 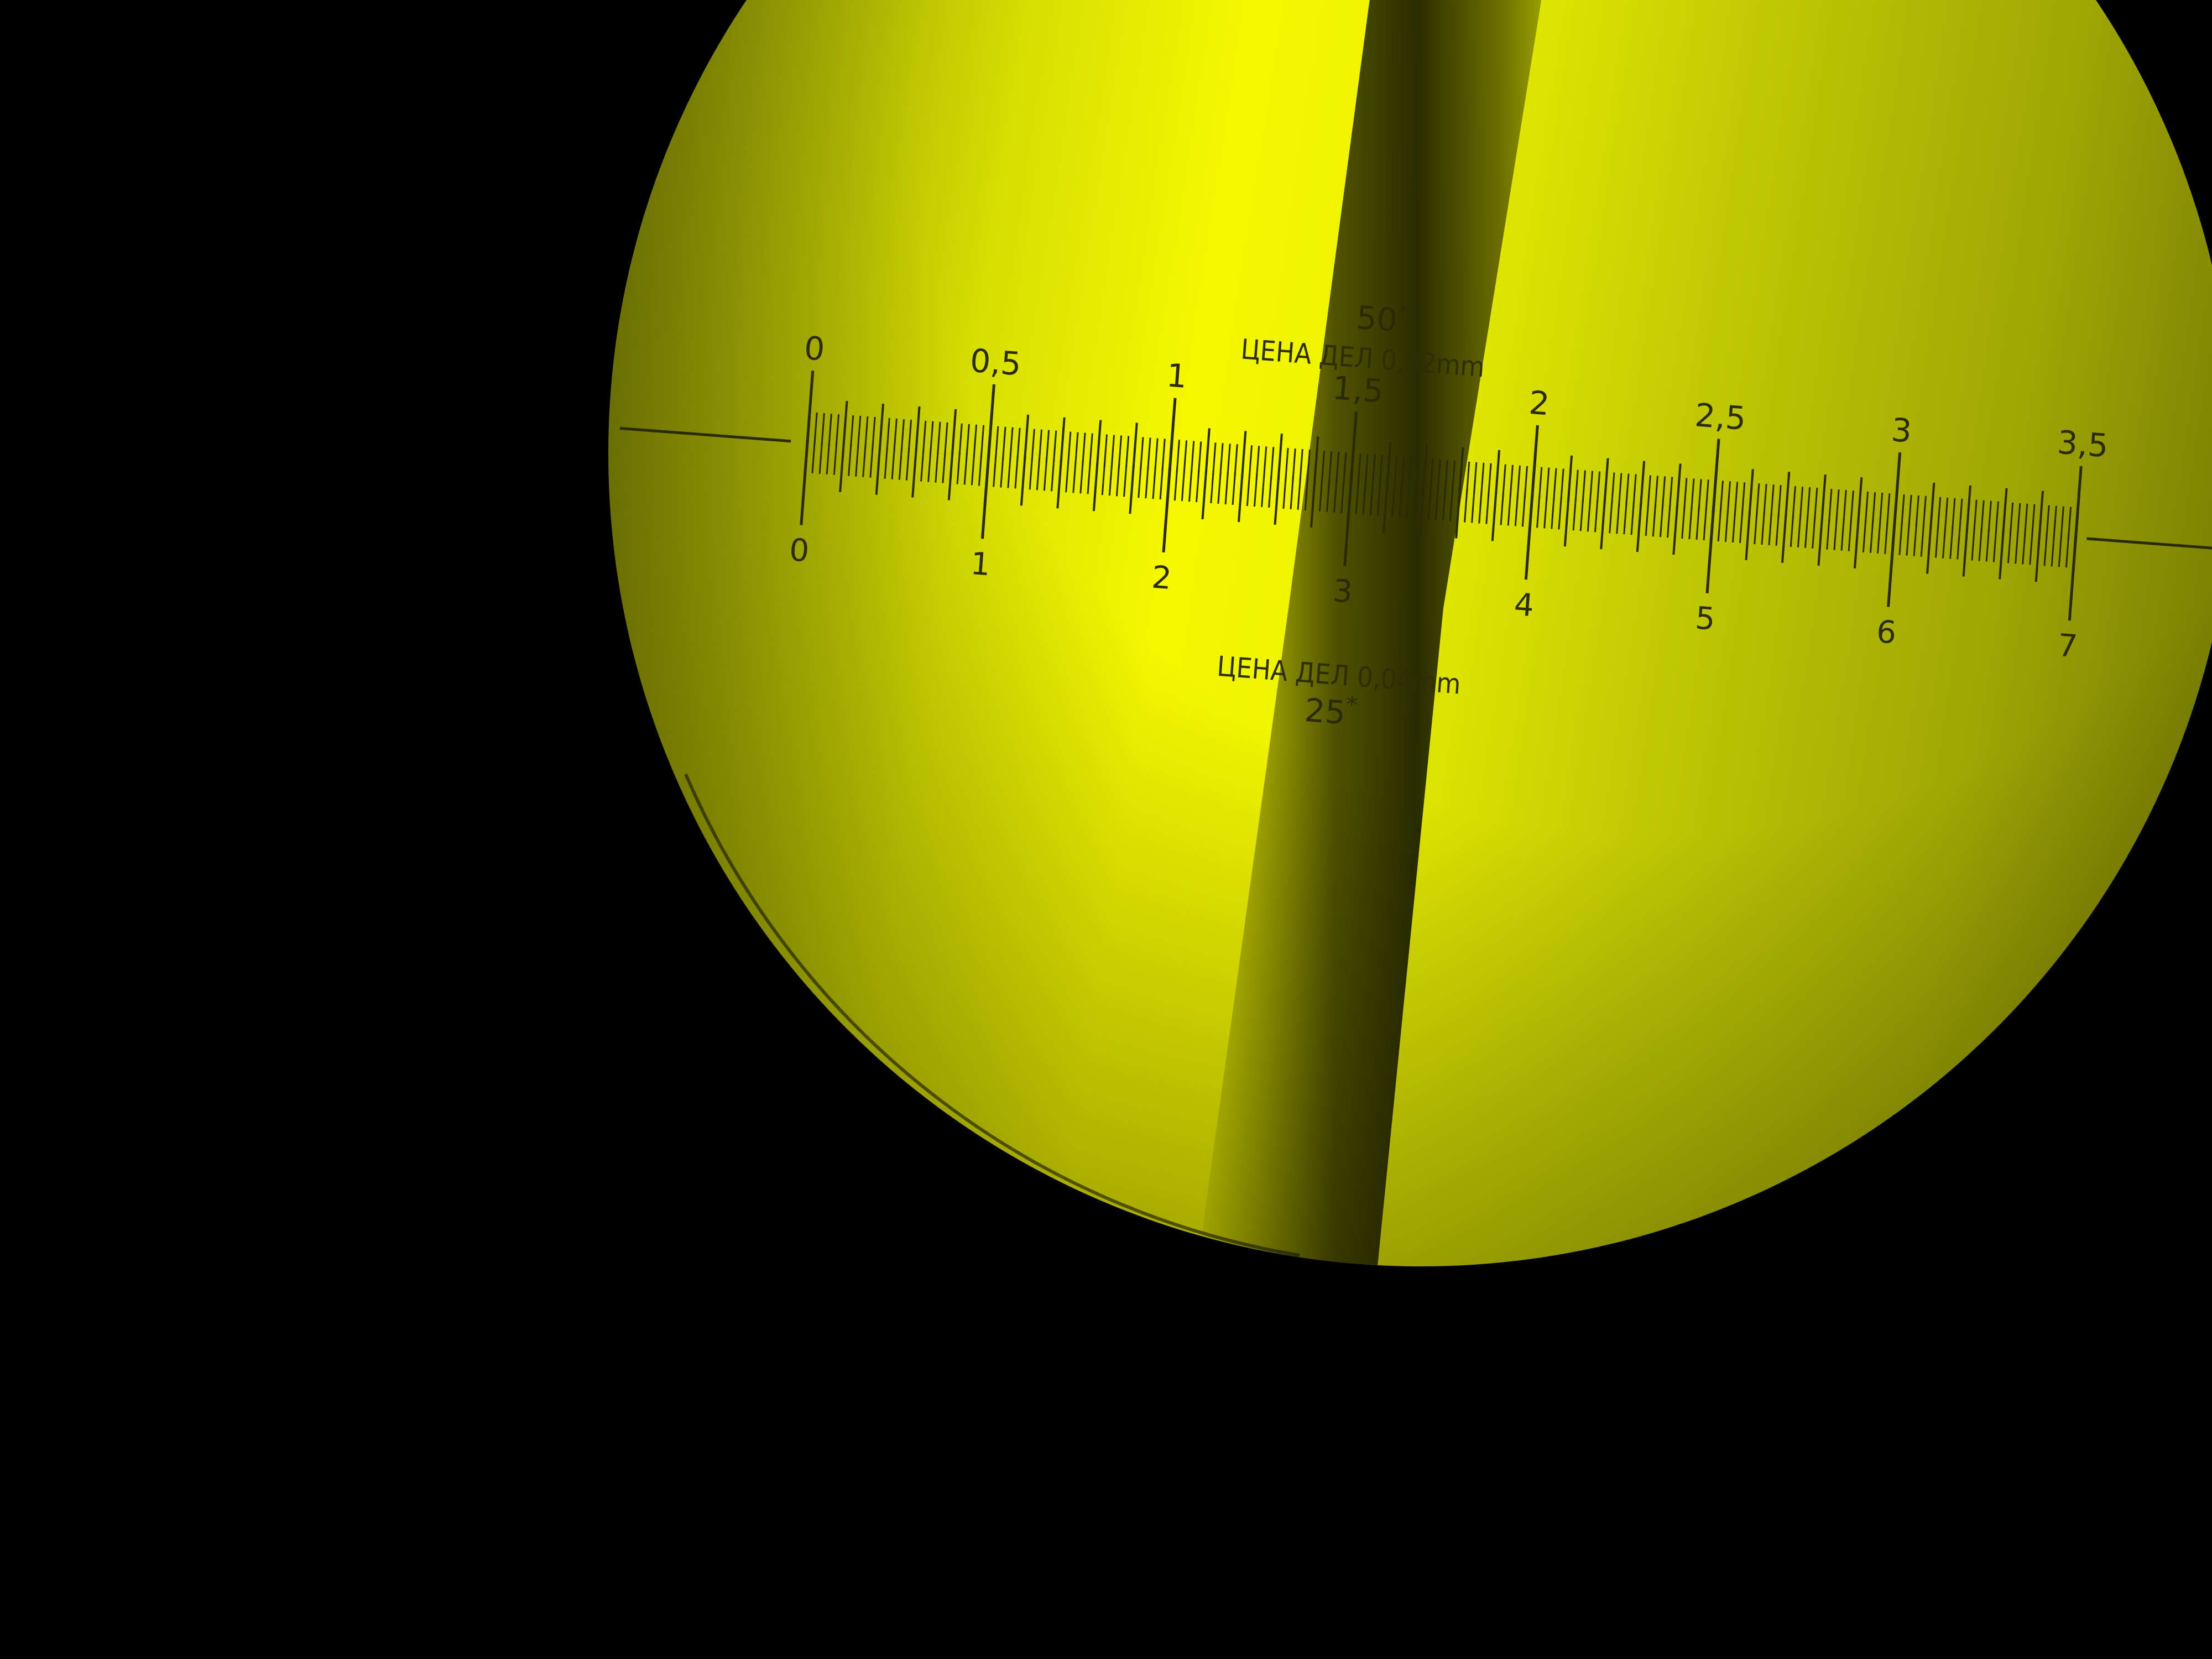 What do you see at coordinates (2068, 647) in the screenshot?
I see `lower-scale-label: 7` at bounding box center [2068, 647].